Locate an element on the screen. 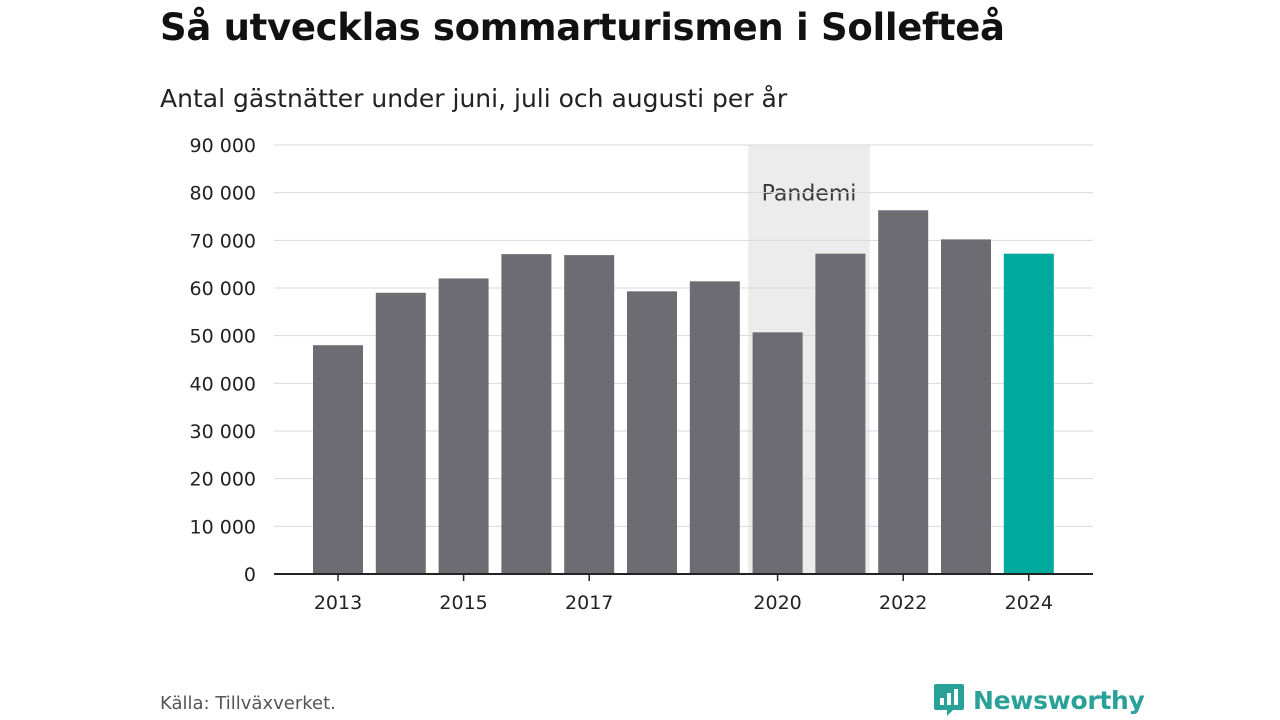 The image size is (1280, 720). chart-title: Så utvecklas sommarturismen i Sollefteå is located at coordinates (582, 27).